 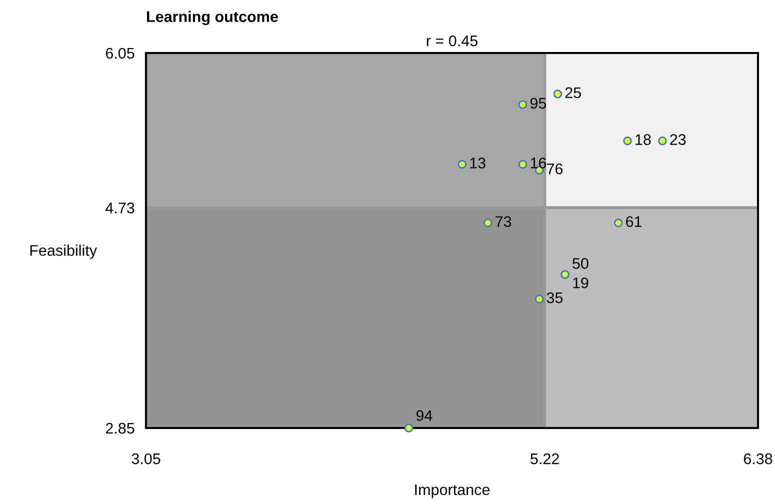 I want to click on annotation: 73, so click(x=504, y=222).